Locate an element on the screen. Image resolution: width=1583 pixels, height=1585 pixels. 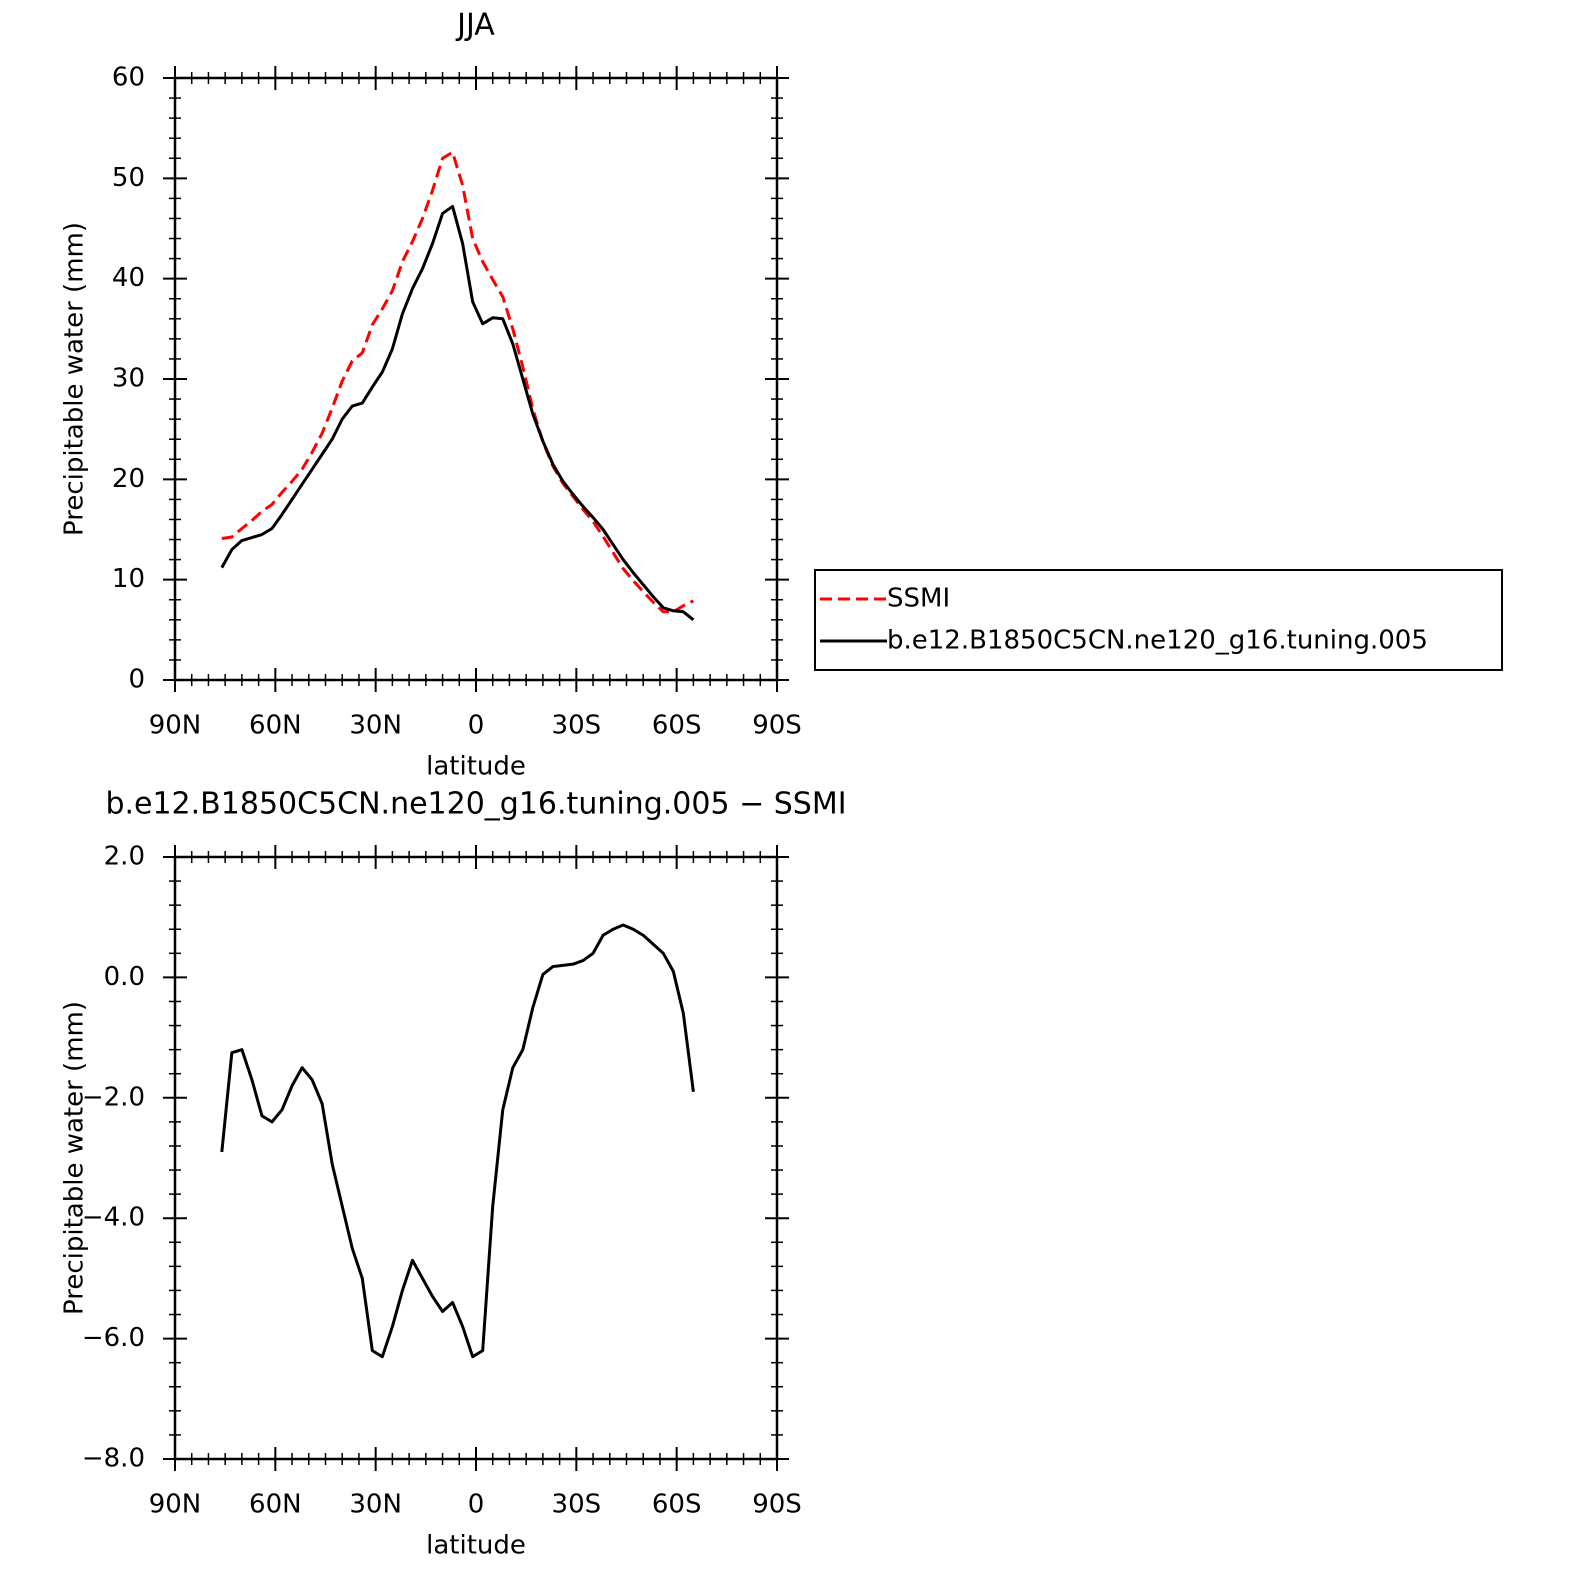
y-tick-label: −6.0 is located at coordinates (113, 1338).